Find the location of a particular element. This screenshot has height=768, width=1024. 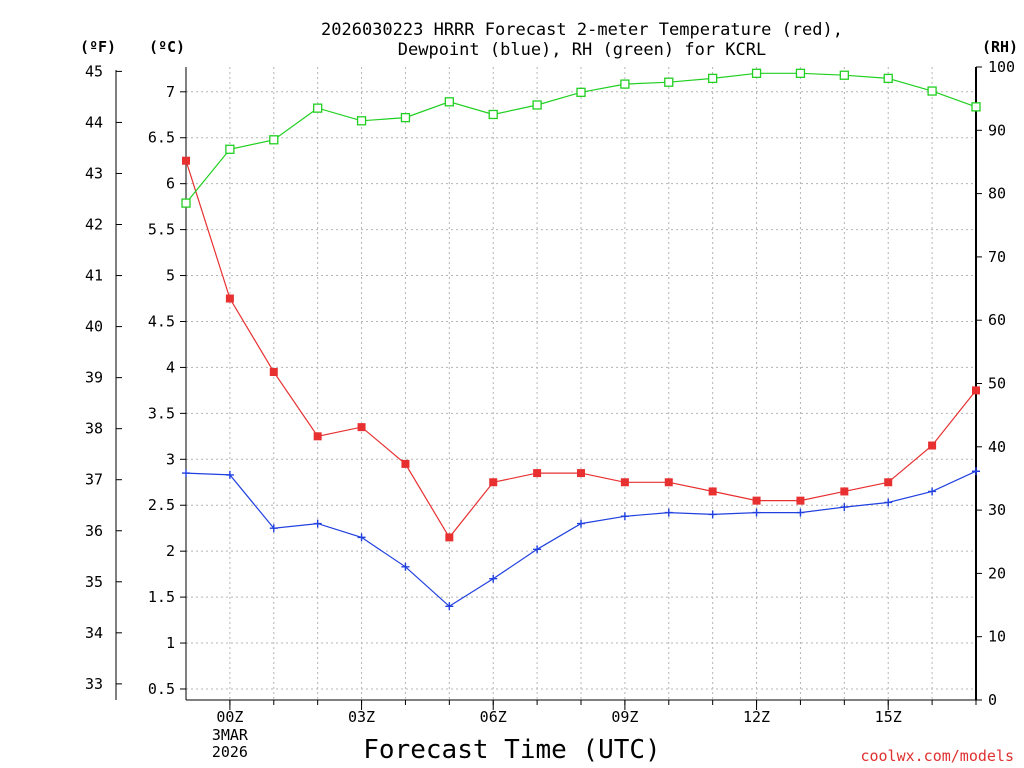

celsius-tick-label: 1.5 is located at coordinates (161, 597).